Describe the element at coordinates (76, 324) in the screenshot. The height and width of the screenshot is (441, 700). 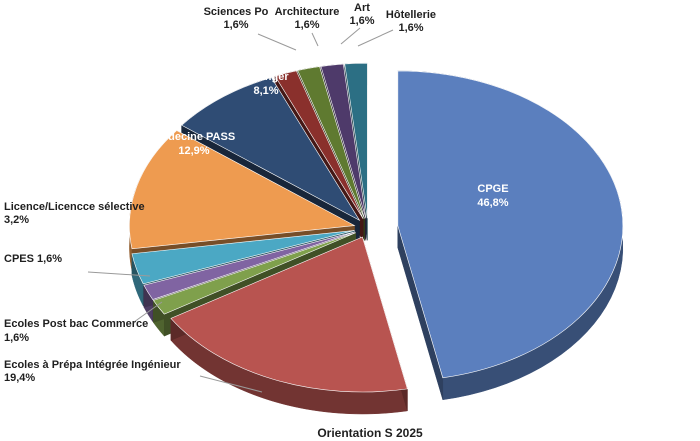
I see `label-ecoles-post-bac-commerce: Ecoles Post bac Commerce` at that location.